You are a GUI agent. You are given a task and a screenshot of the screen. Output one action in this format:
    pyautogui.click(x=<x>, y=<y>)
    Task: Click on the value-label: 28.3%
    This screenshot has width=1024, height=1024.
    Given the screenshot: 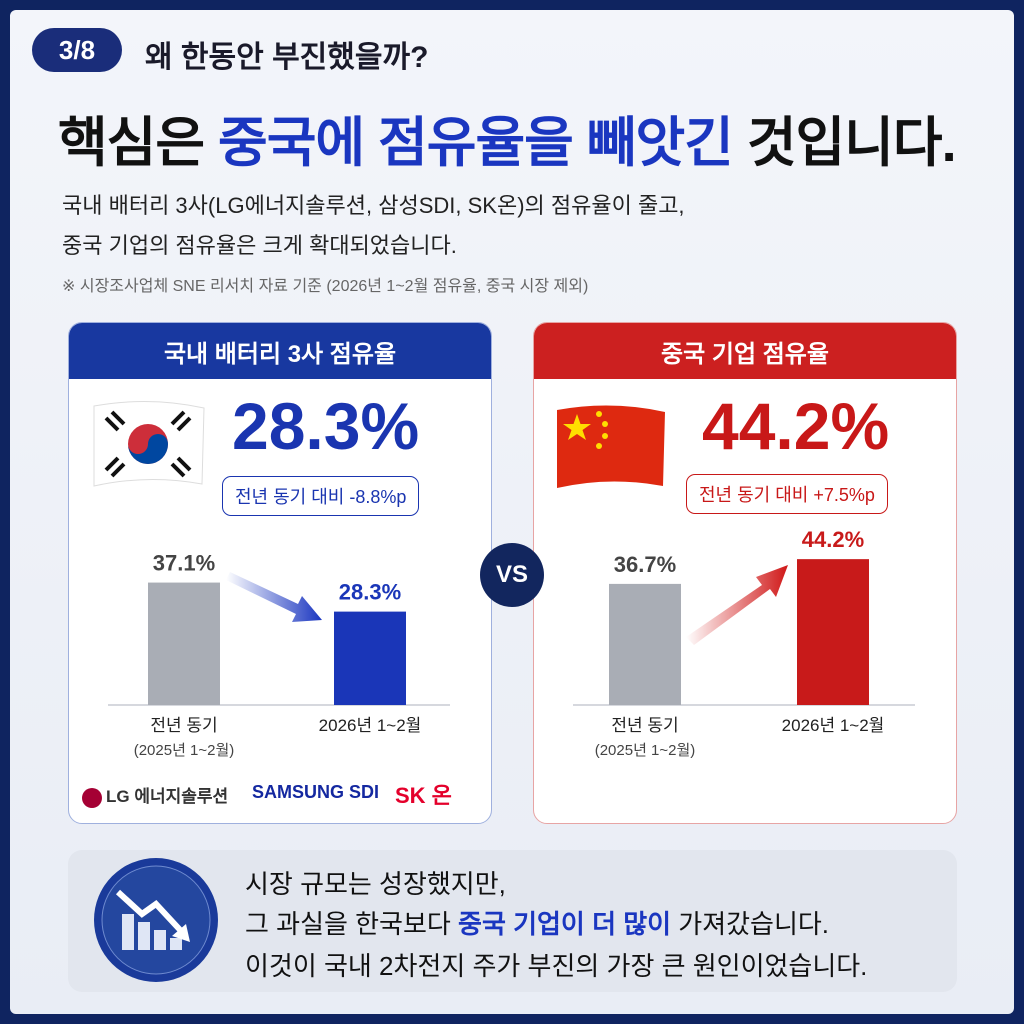 What is the action you would take?
    pyautogui.click(x=370, y=592)
    